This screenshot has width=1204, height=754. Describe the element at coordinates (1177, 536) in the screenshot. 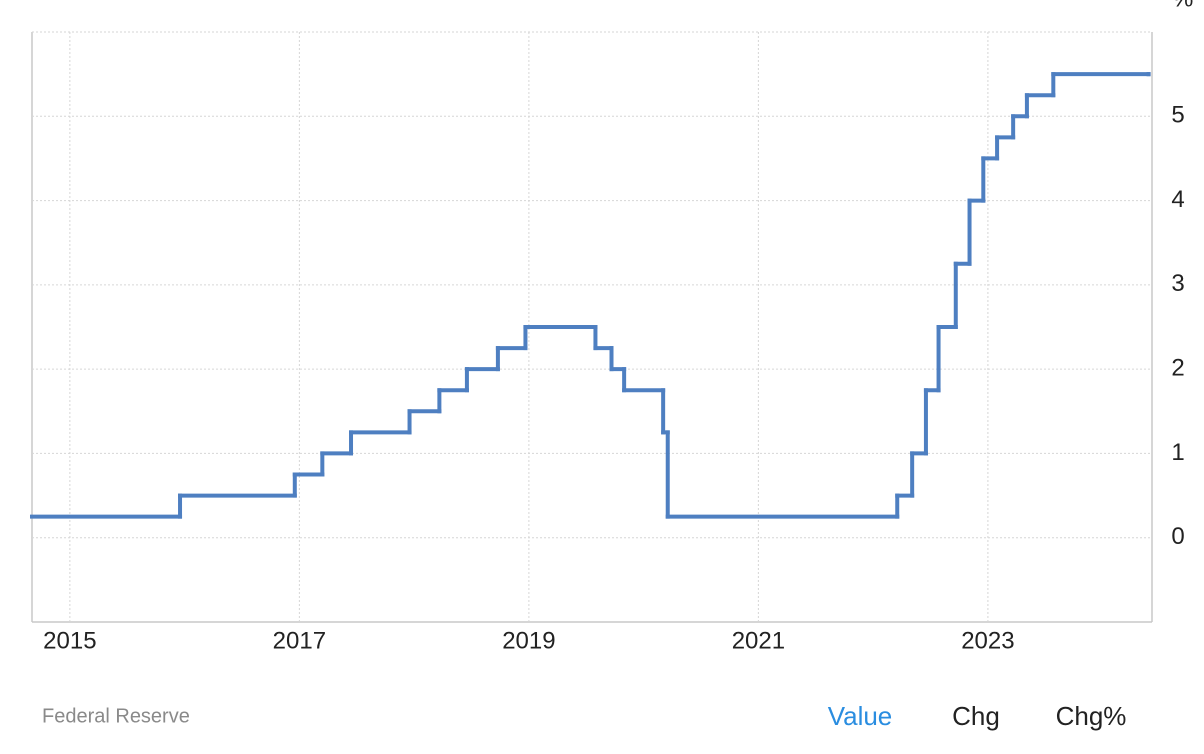

I see `y-tick-label: 0` at that location.